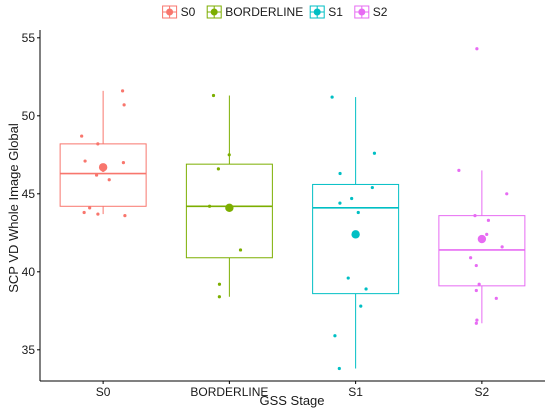  I want to click on y-tick-label: 35, so click(29, 350).